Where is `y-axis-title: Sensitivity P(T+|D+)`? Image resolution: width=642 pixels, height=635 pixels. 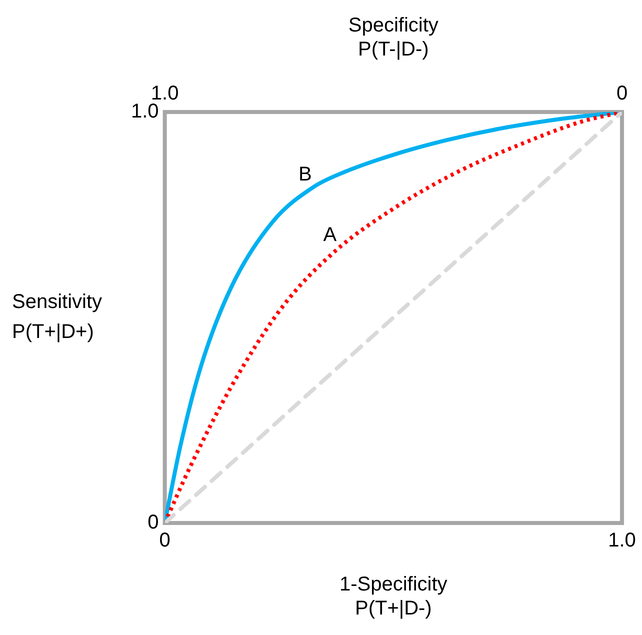 y-axis-title: Sensitivity P(T+|D+) is located at coordinates (57, 317).